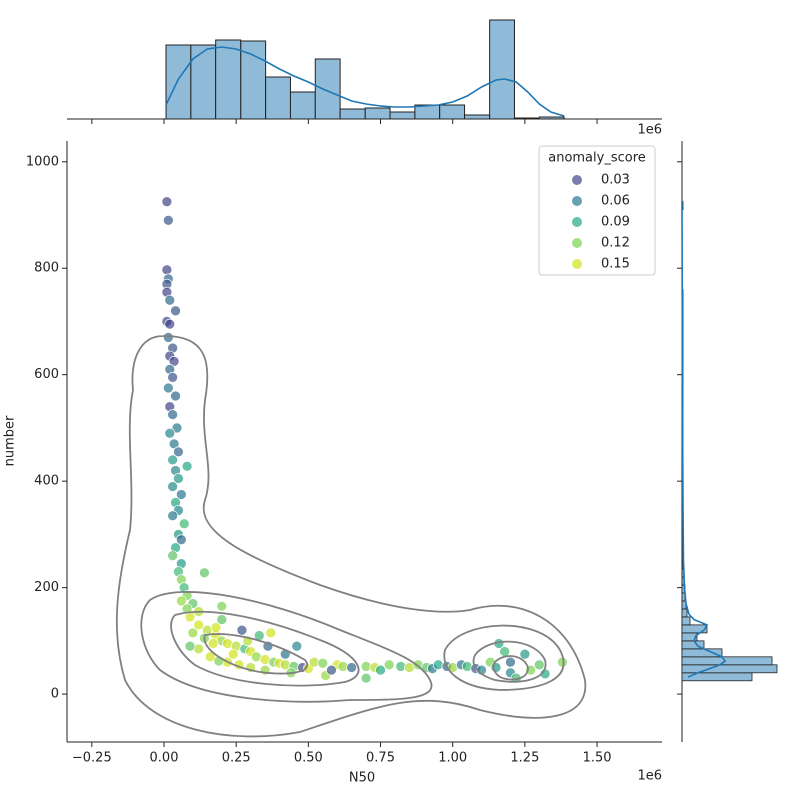 The height and width of the screenshot is (804, 800). Describe the element at coordinates (46, 268) in the screenshot. I see `y-tick-label: 800` at that location.